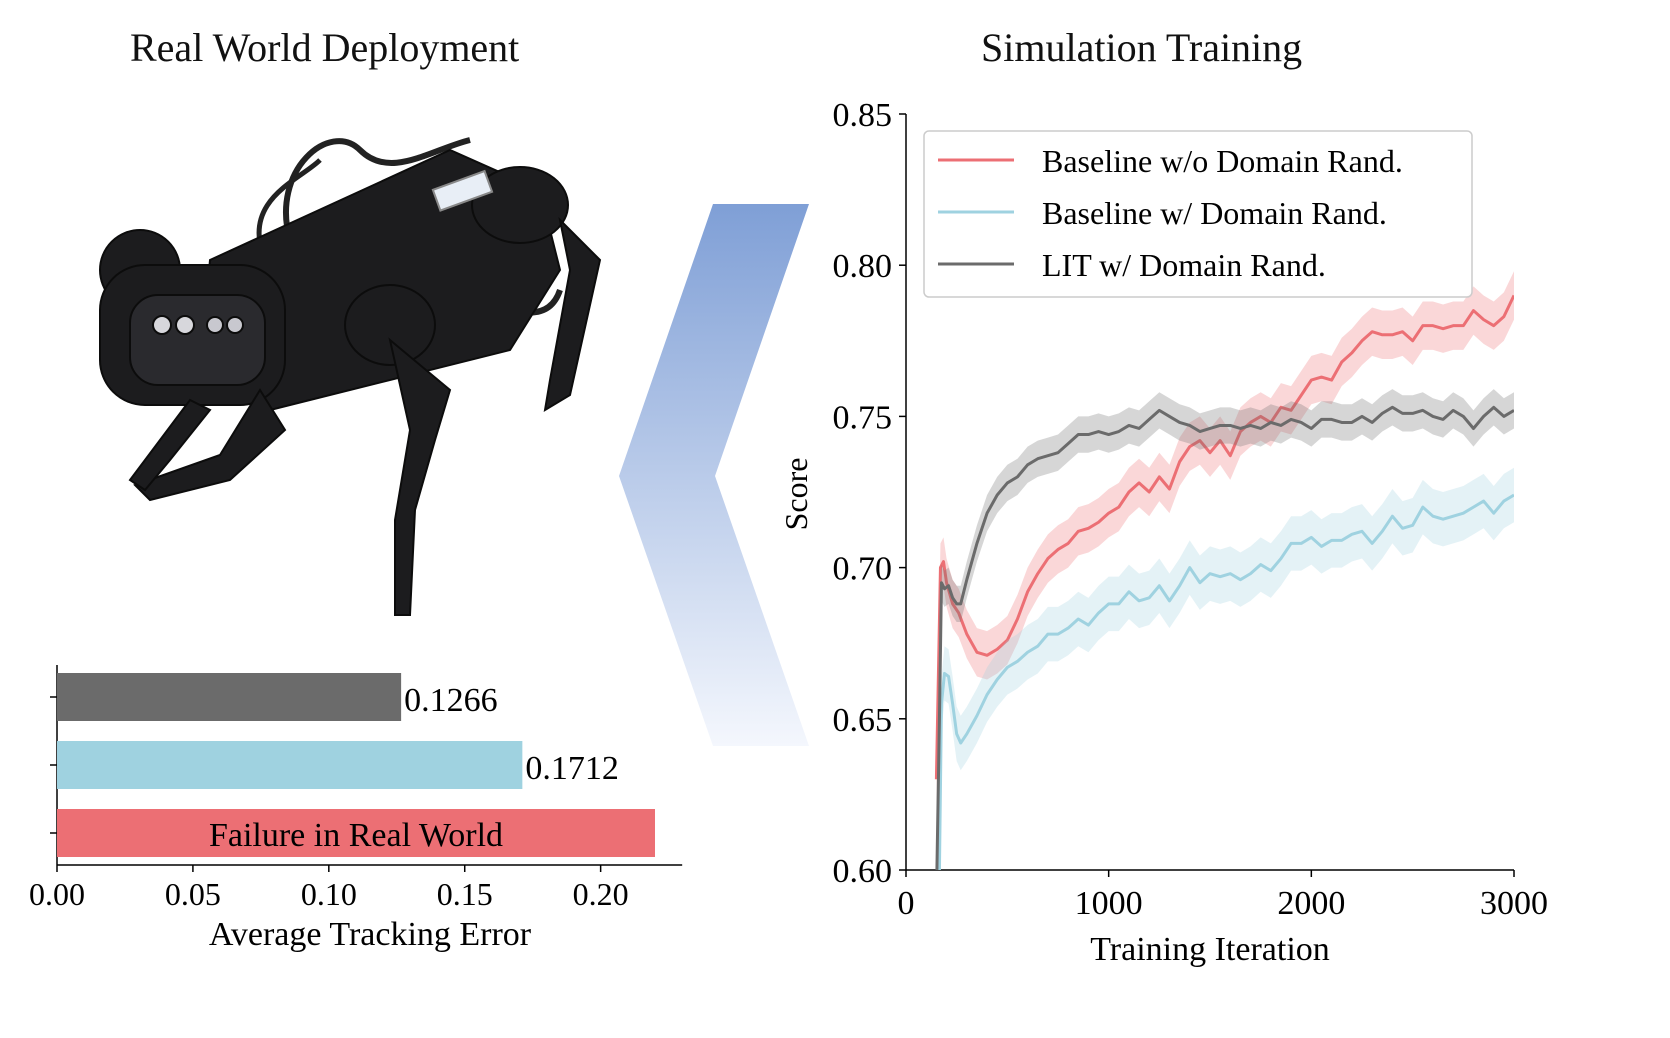 This screenshot has height=1038, width=1670. Describe the element at coordinates (1142, 47) in the screenshot. I see `right-panel-title: Simulation Training` at that location.